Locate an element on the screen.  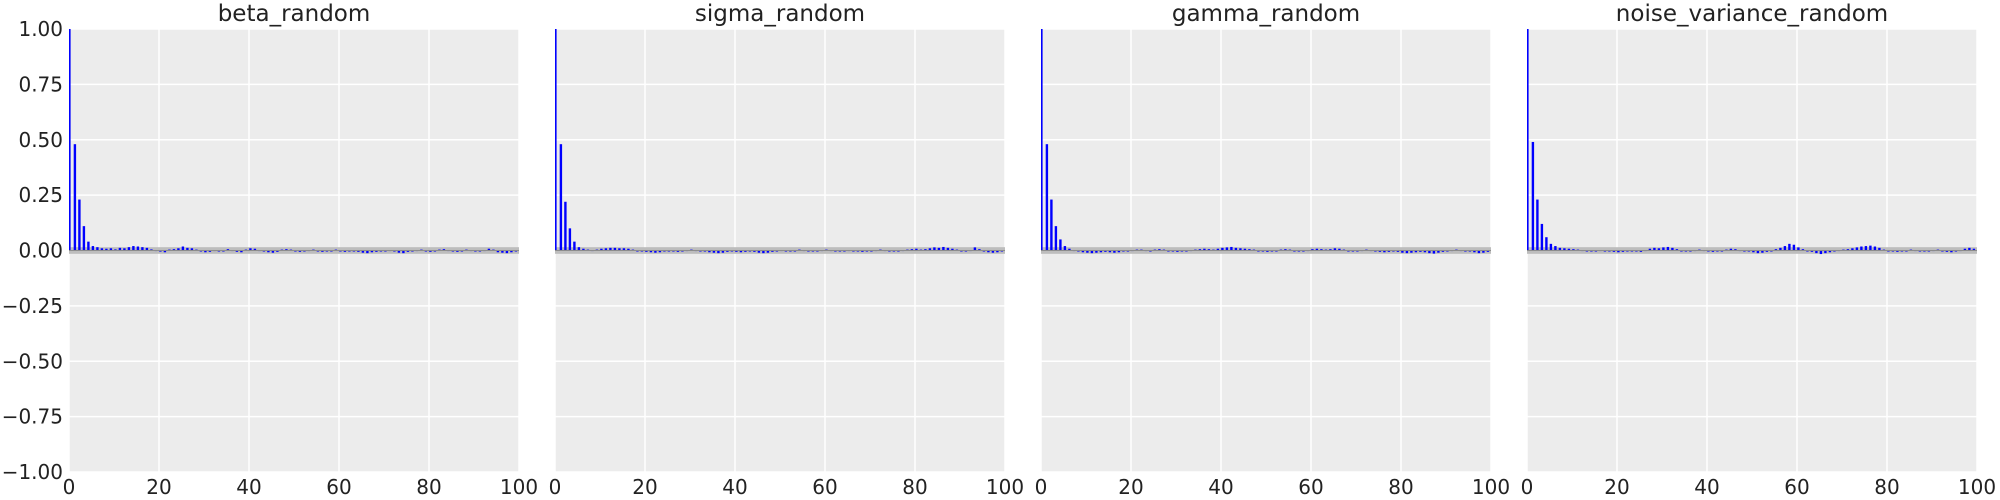
x-tick-label: 80 is located at coordinates (1400, 487).